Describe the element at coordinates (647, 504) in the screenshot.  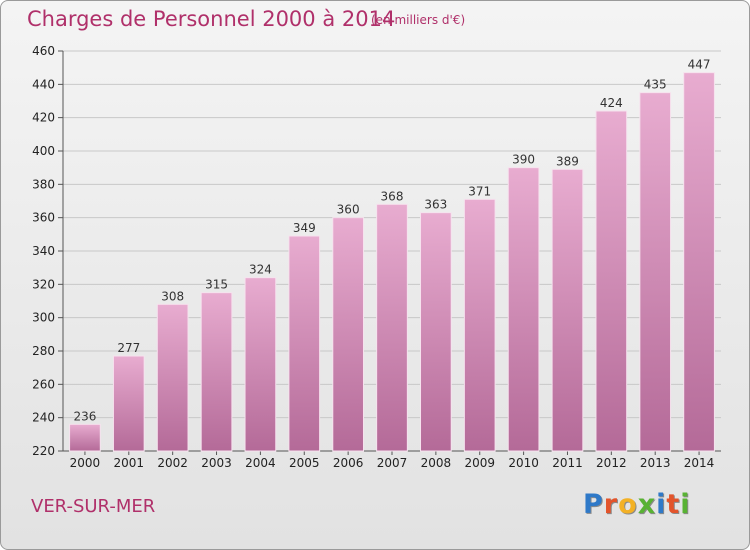
I see `logo-letter: x` at that location.